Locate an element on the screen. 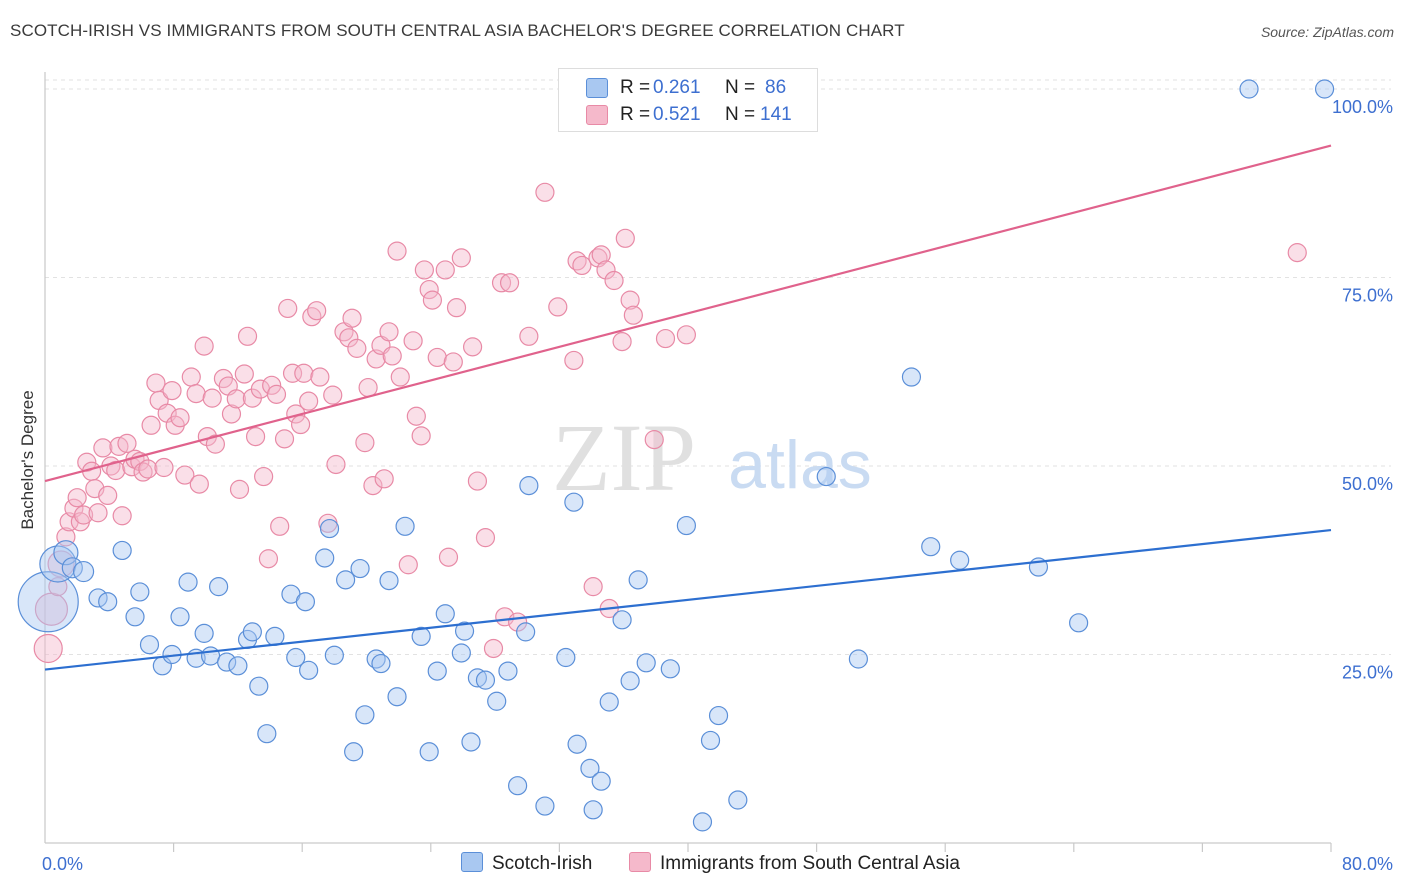  y-tick-label: 75.0% is located at coordinates (1367, 296).